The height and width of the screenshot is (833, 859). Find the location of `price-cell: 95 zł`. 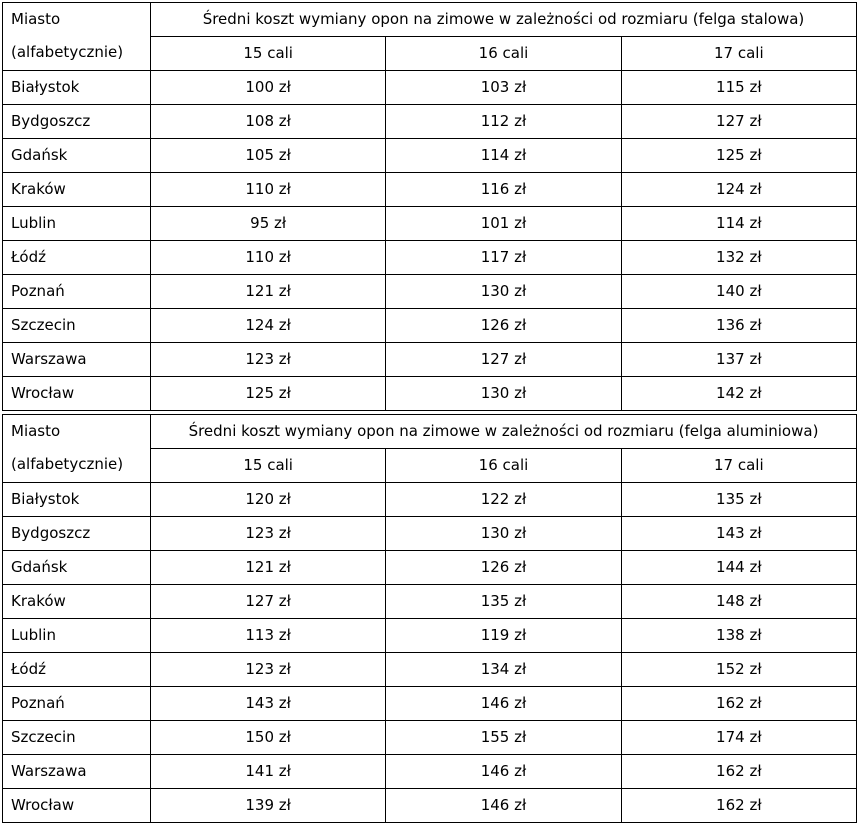

price-cell: 95 zł is located at coordinates (268, 223).